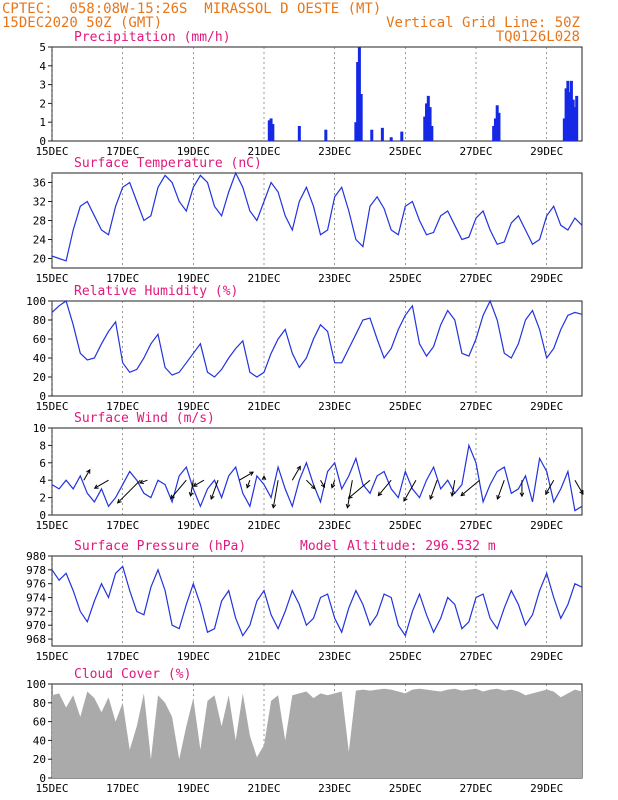  What do you see at coordinates (36, 556) in the screenshot?
I see `y-tick-label: 980` at bounding box center [36, 556].